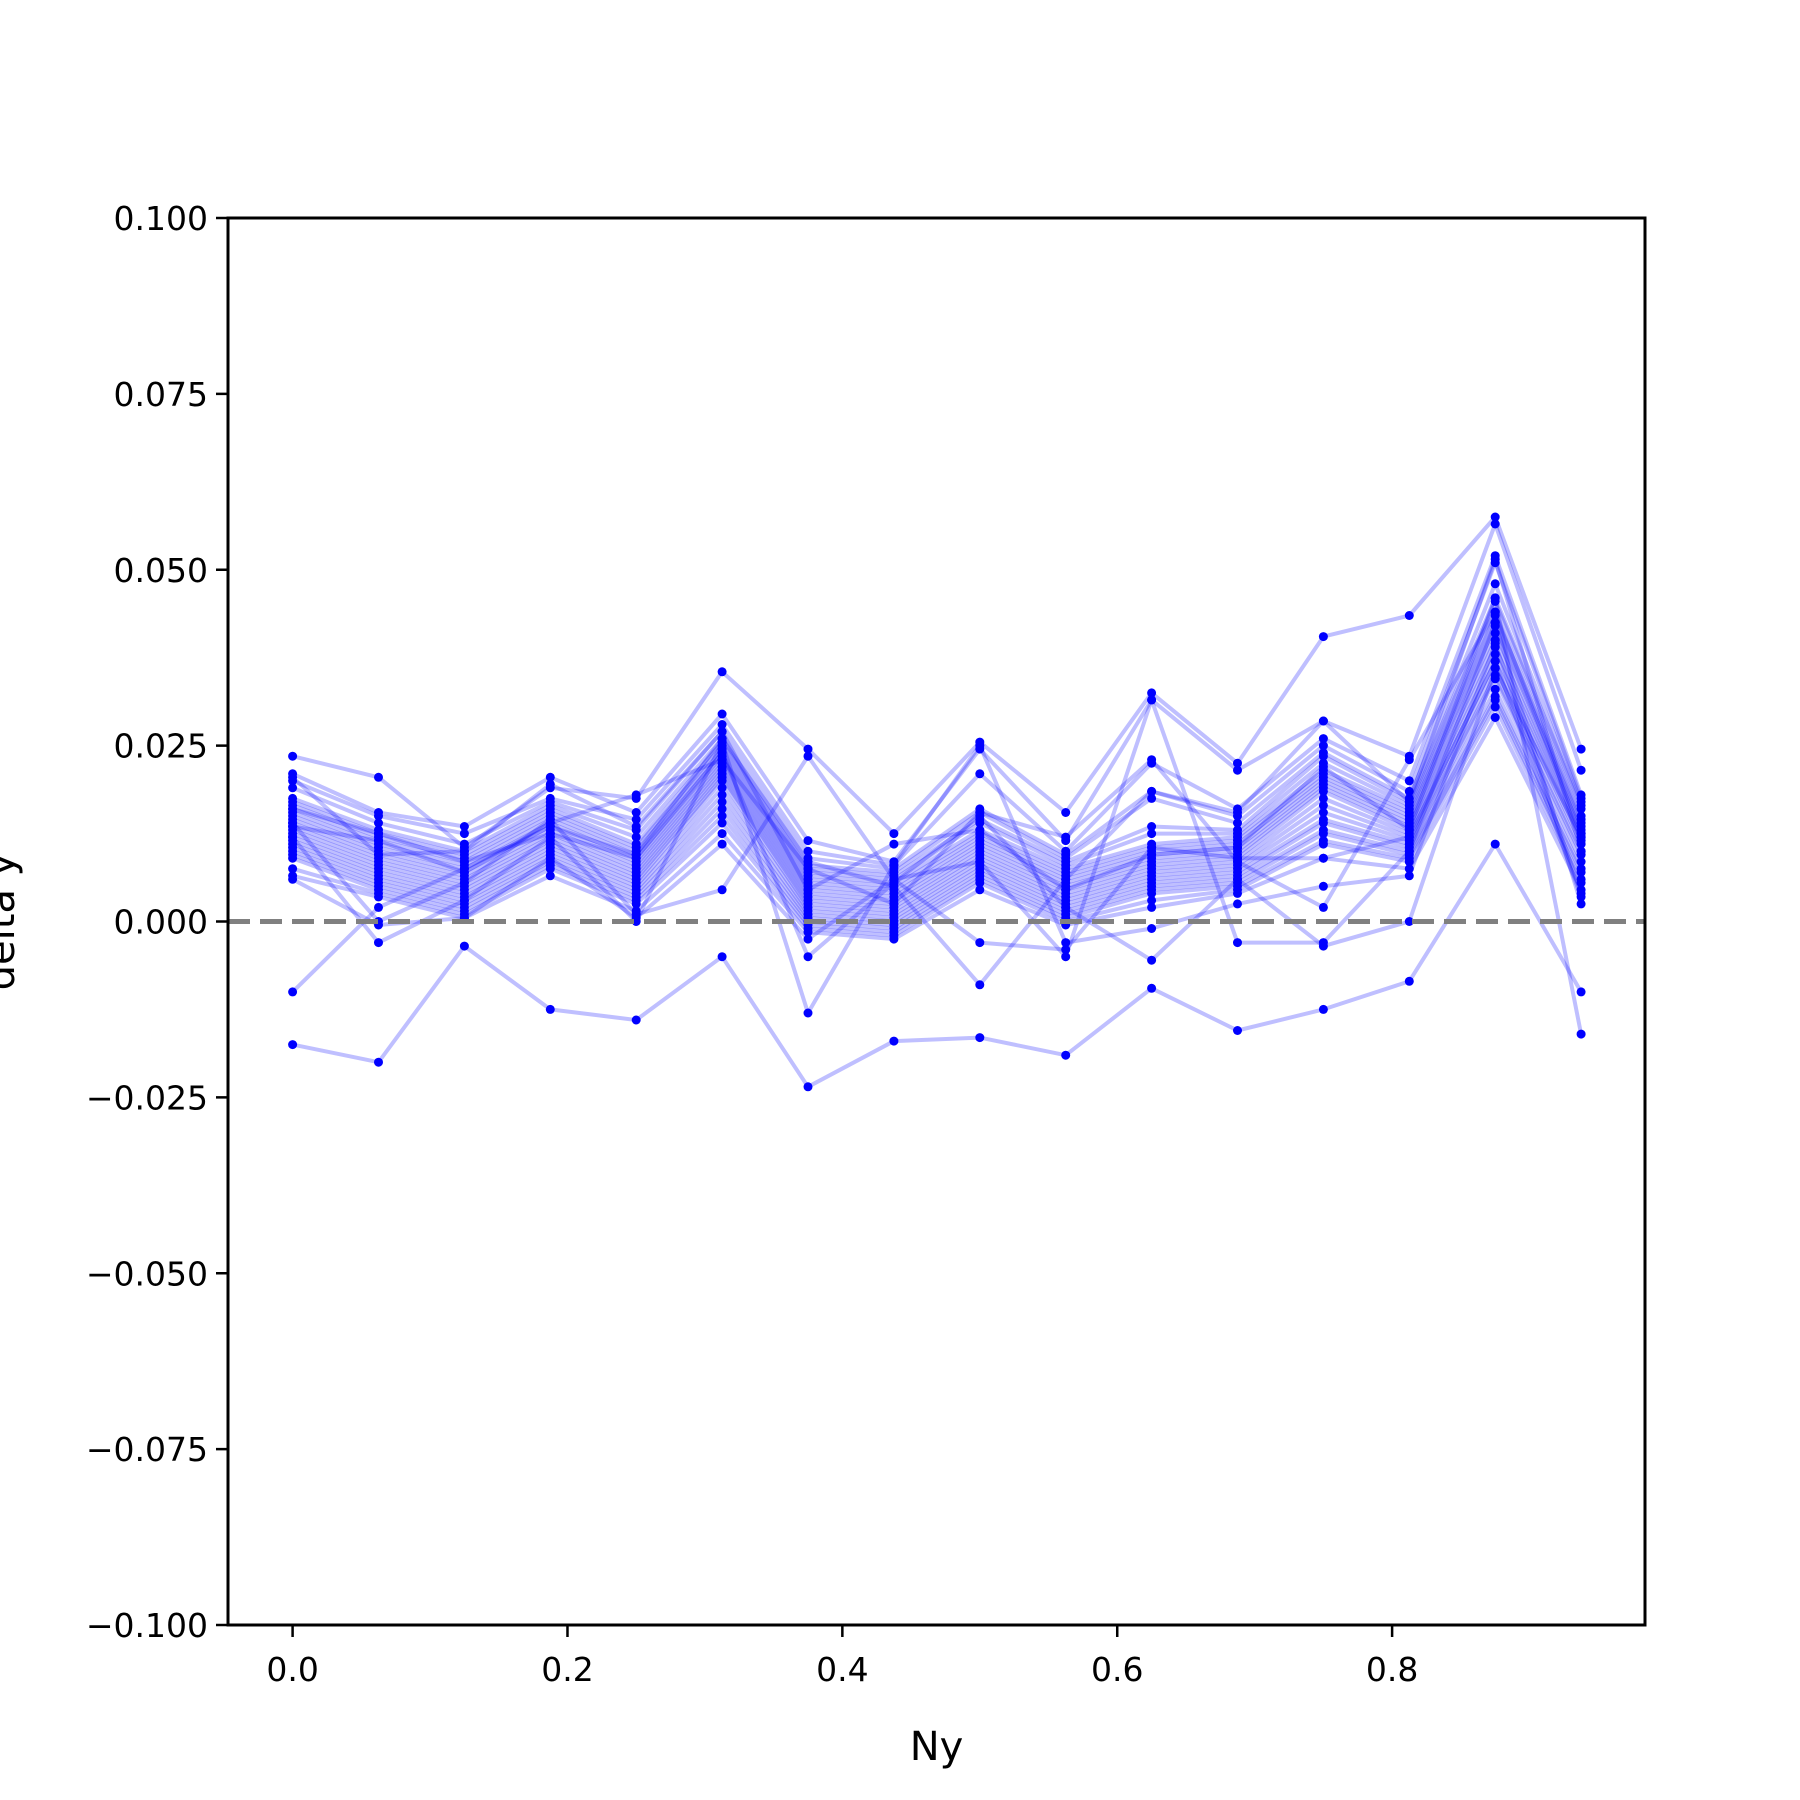 This screenshot has height=1800, width=1800. What do you see at coordinates (147, 1449) in the screenshot?
I see `y-tick-label: −0.075` at bounding box center [147, 1449].